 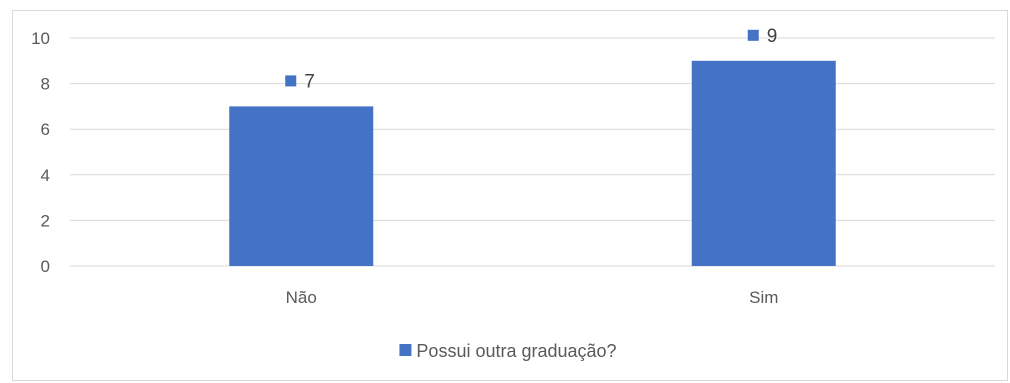 I want to click on data-label: 9, so click(x=772, y=36).